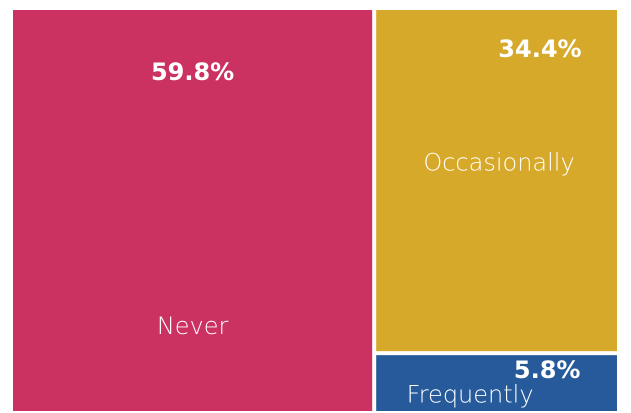 This screenshot has height=413, width=631. What do you see at coordinates (539, 49) in the screenshot?
I see `value-label: 34.4%` at bounding box center [539, 49].